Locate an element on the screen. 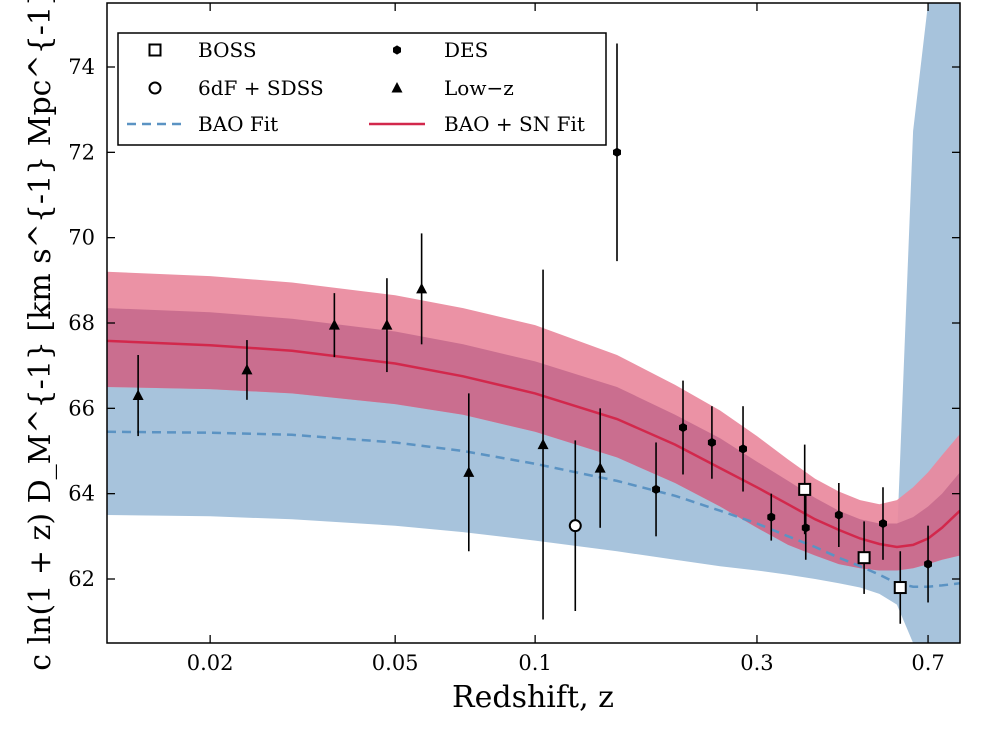 This screenshot has height=736, width=981. legend-label-6df-sdss: 6dF + SDSS is located at coordinates (261, 88).